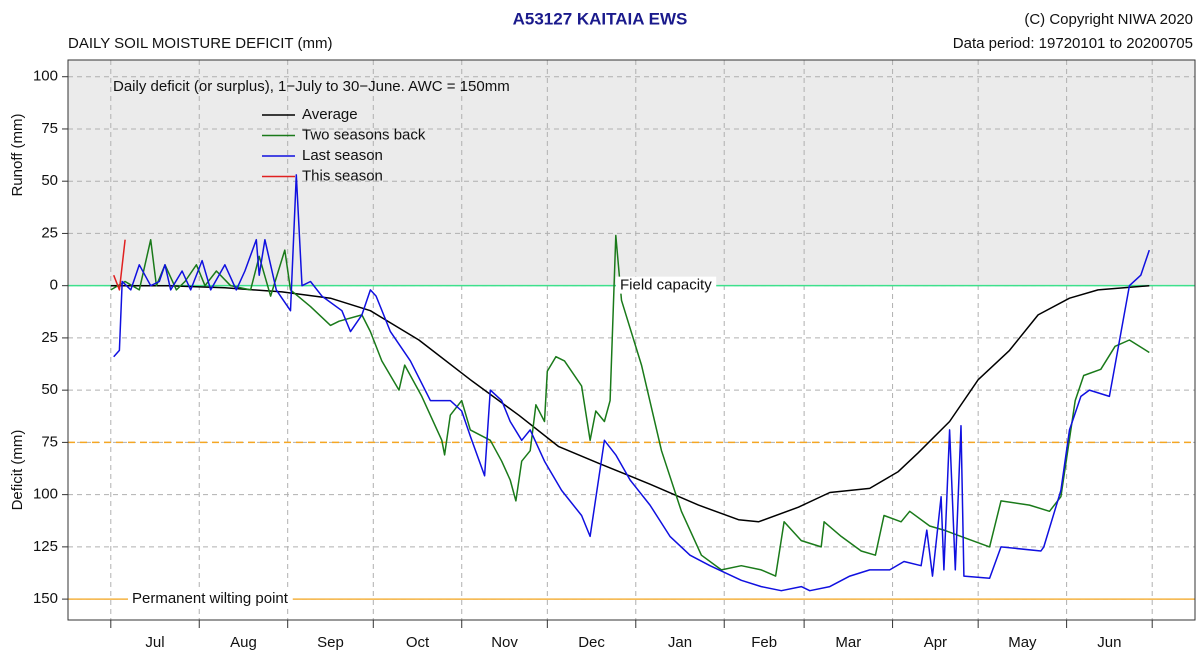 The width and height of the screenshot is (1200, 662). What do you see at coordinates (418, 642) in the screenshot?
I see `x-tick-label: Oct` at bounding box center [418, 642].